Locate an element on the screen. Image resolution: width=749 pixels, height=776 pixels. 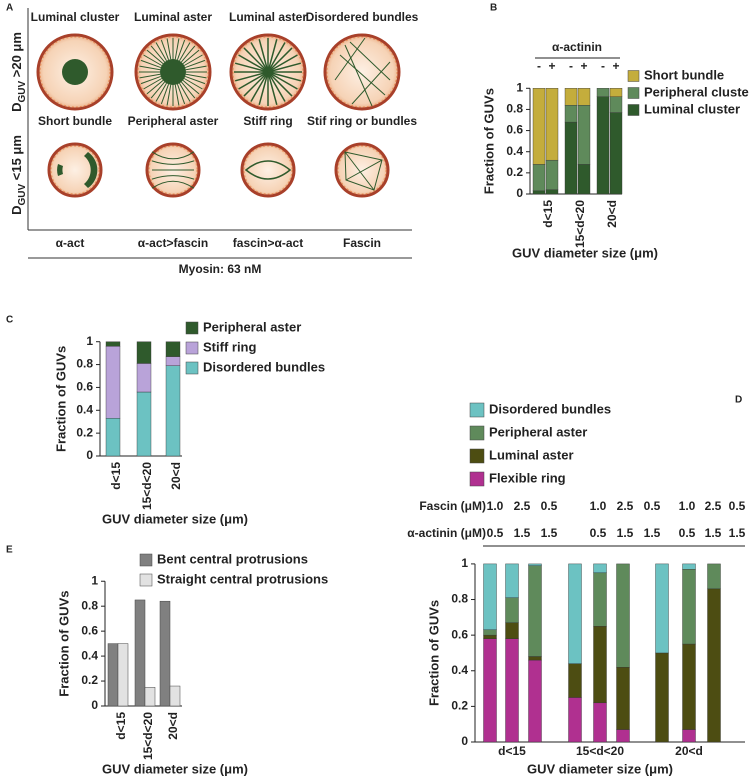
legend-label: Flexible ring is located at coordinates (527, 477).